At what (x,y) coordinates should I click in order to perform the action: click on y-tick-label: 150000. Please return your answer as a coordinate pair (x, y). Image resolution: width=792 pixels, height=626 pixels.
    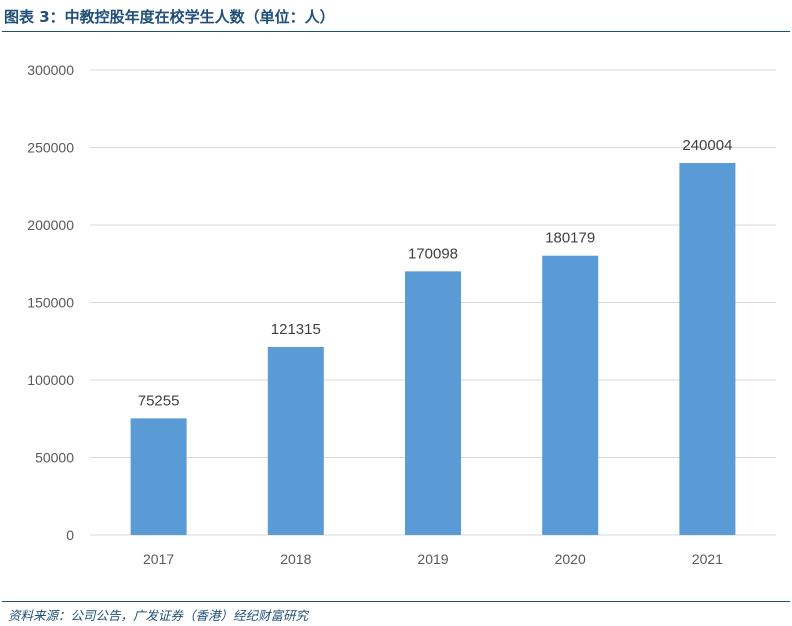
    Looking at the image, I should click on (50, 303).